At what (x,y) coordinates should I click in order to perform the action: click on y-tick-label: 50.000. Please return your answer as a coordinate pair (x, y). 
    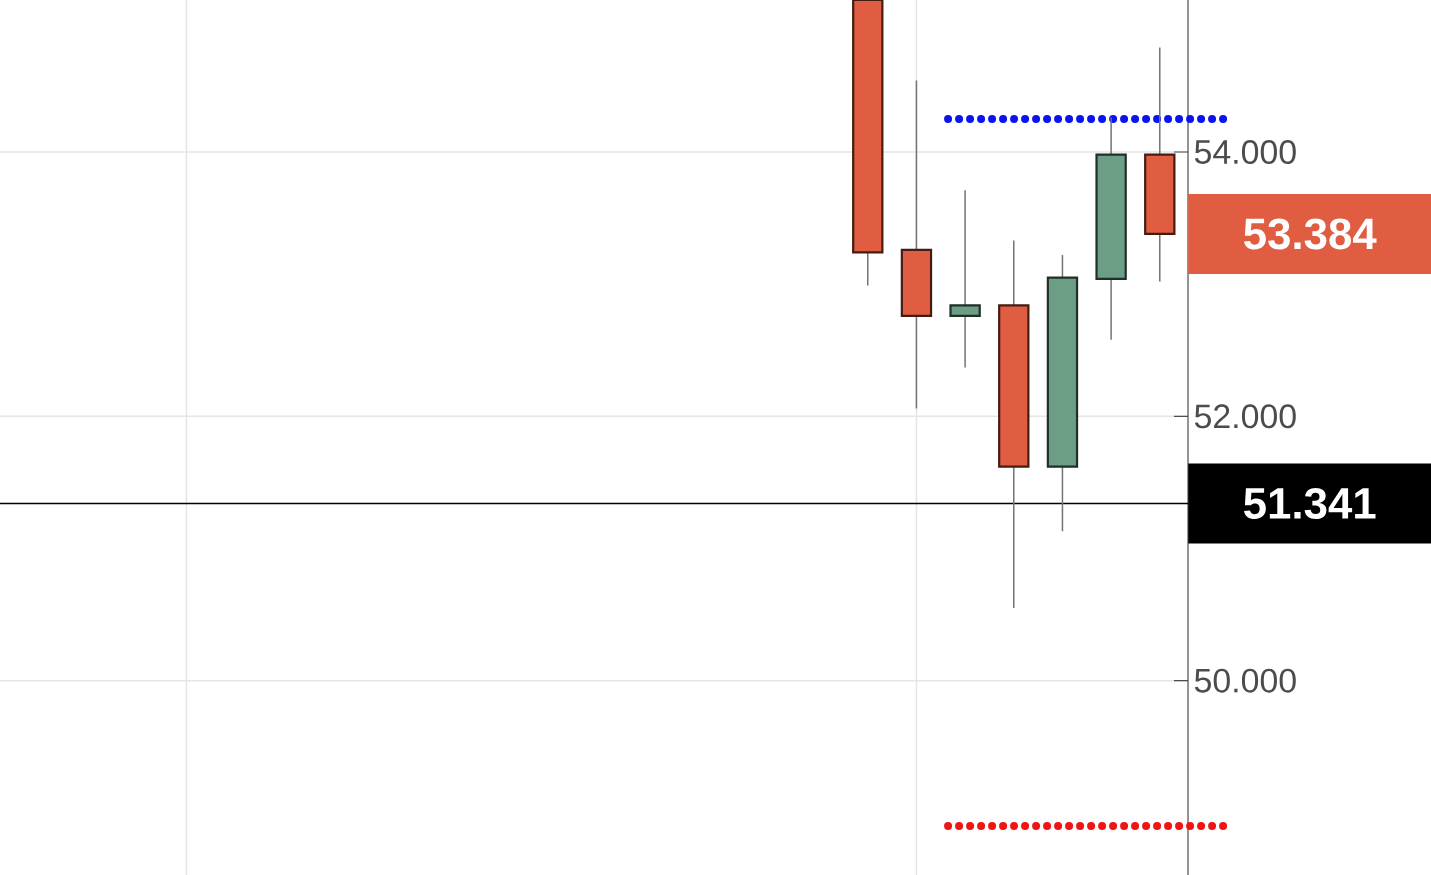
    Looking at the image, I should click on (1245, 680).